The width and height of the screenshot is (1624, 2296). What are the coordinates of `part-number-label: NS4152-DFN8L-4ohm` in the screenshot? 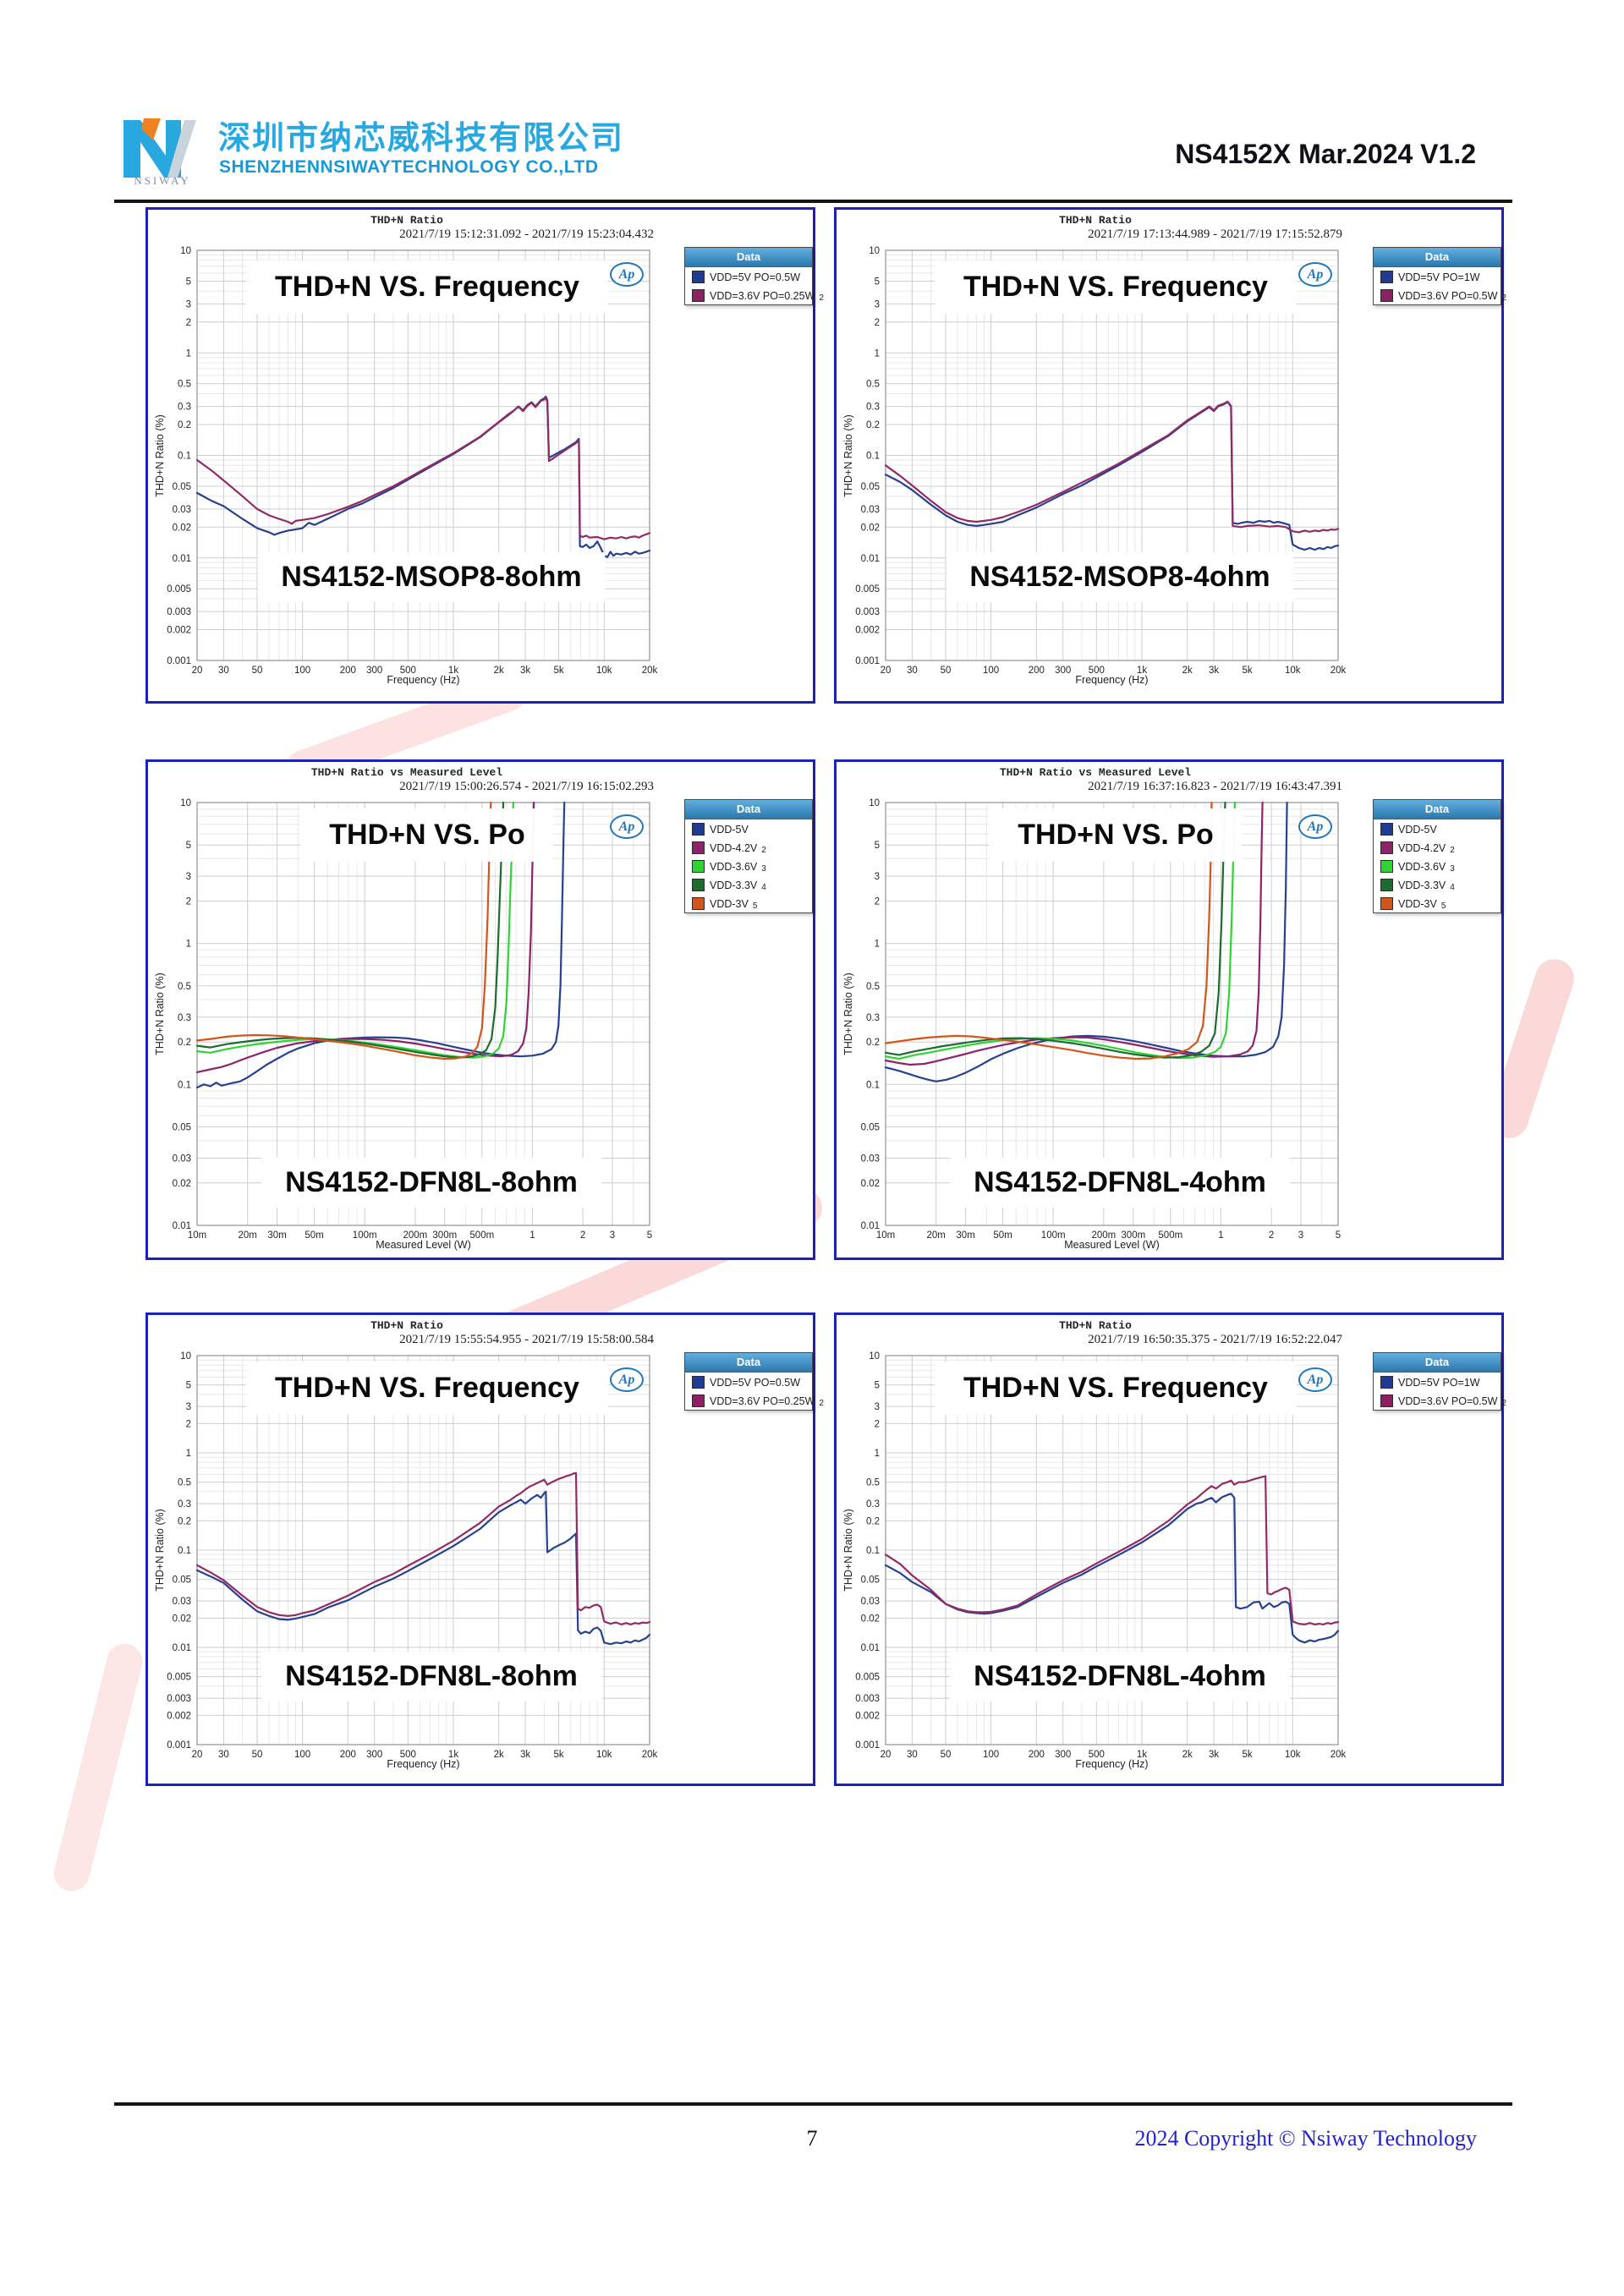 It's located at (1120, 1183).